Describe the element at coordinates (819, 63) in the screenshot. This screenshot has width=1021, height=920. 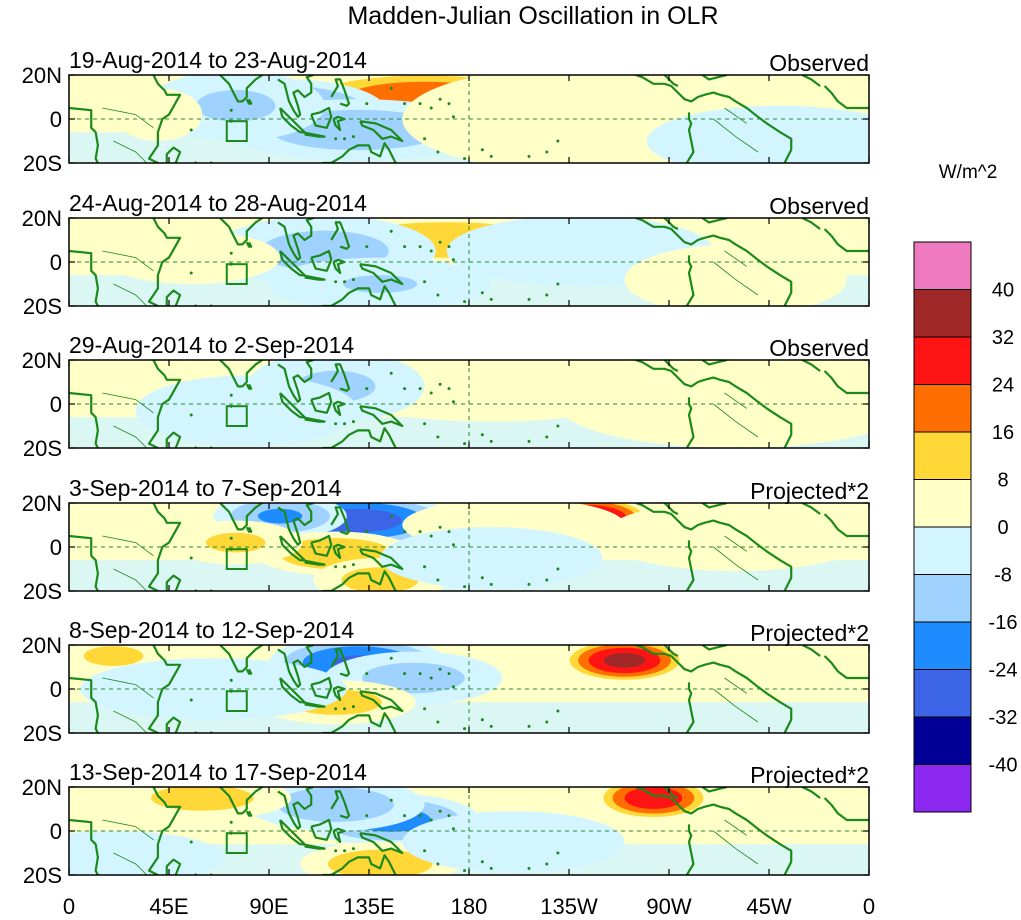
I see `panel-status: Observed` at that location.